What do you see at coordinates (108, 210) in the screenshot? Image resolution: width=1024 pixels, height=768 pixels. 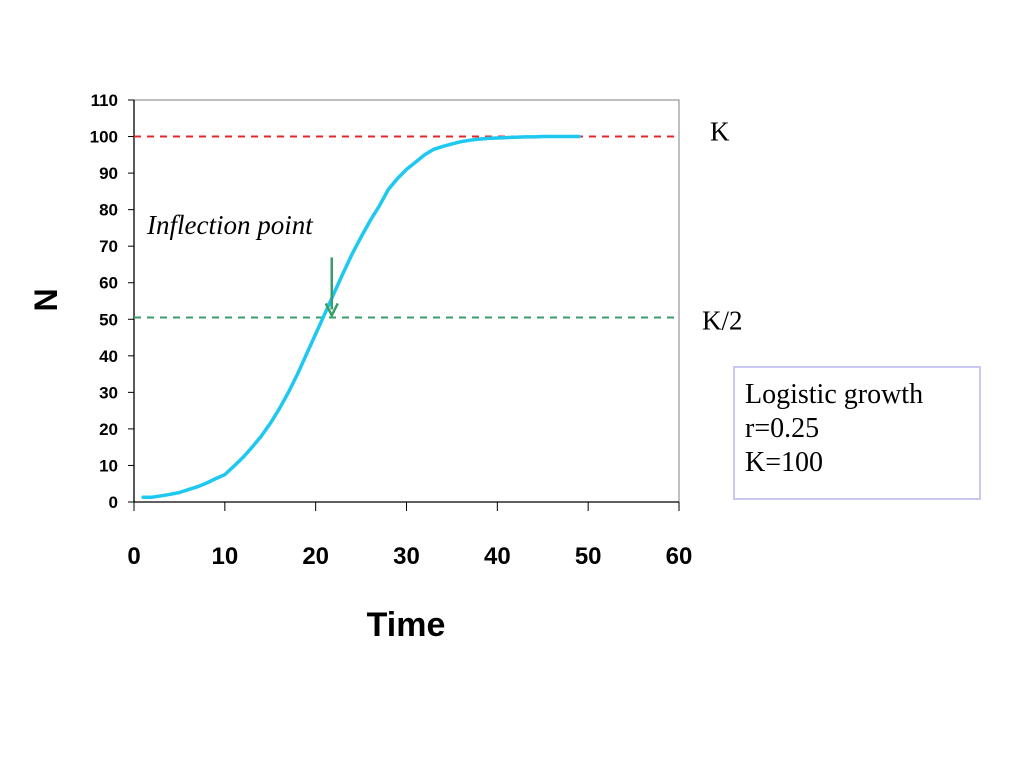 I see `y-tick-label: 80` at bounding box center [108, 210].